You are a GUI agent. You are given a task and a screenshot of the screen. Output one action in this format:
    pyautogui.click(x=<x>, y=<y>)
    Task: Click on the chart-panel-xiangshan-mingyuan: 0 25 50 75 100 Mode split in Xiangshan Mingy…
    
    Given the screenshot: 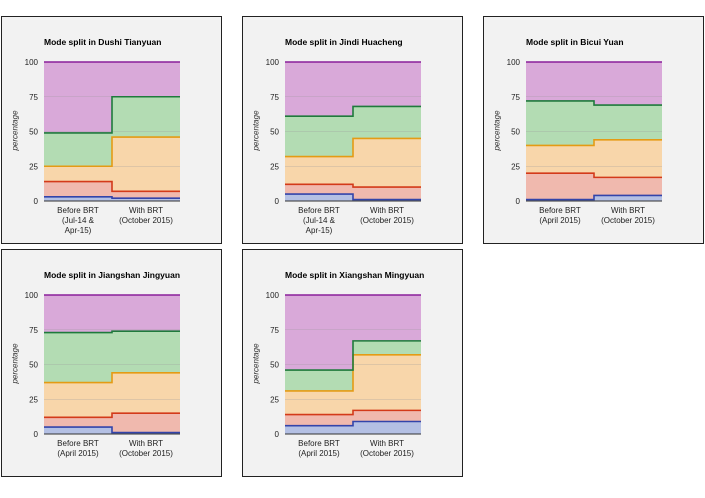 What is the action you would take?
    pyautogui.click(x=352, y=363)
    